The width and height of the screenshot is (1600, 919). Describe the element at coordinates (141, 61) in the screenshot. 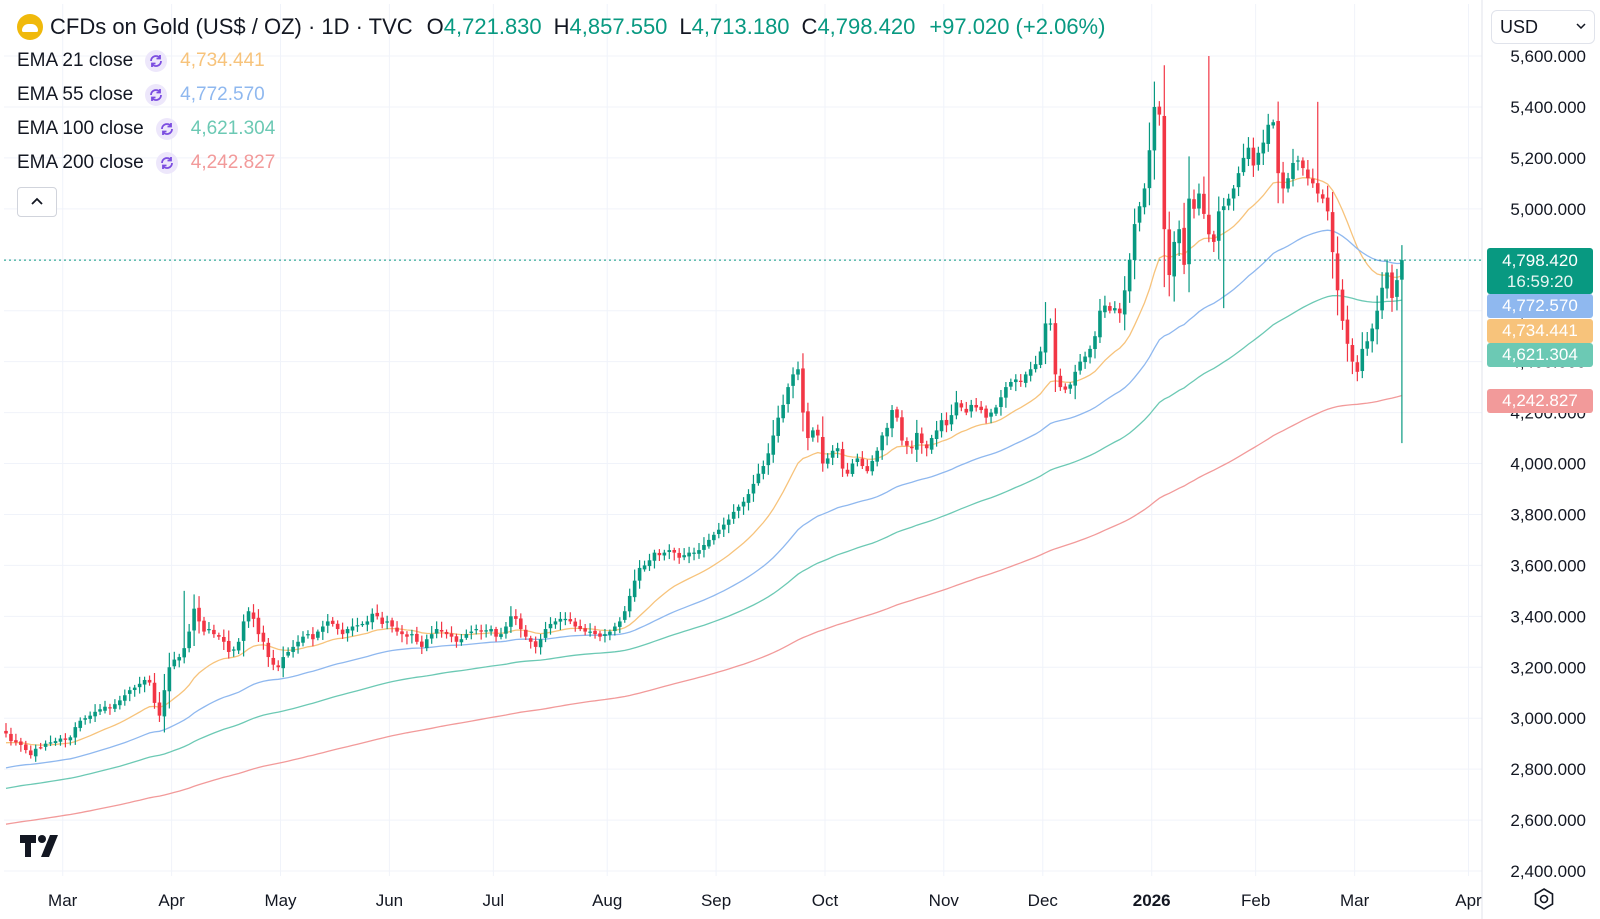

I see `indicator-ema21: EMA 21 close 4,734.441` at that location.